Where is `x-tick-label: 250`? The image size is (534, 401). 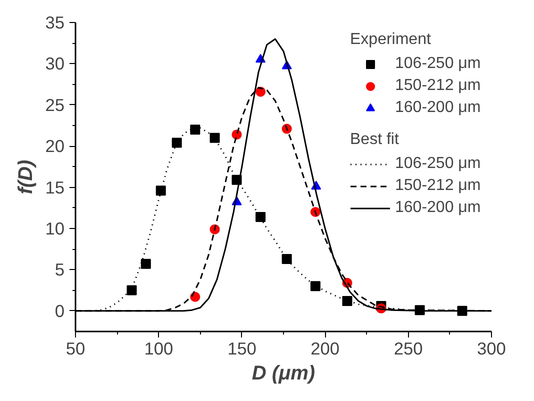 x-tick-label: 250 is located at coordinates (408, 348).